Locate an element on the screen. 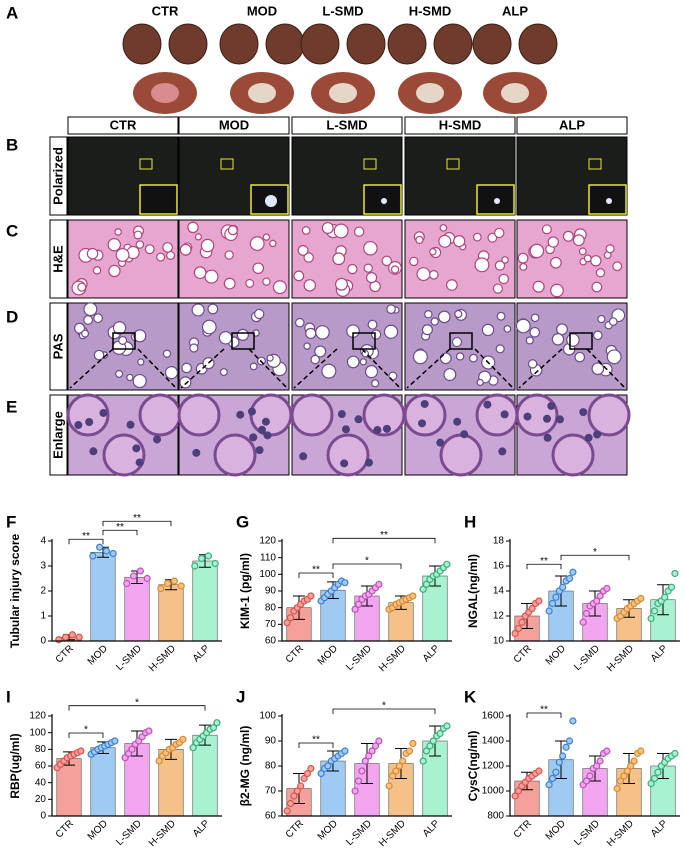  panel-label: E is located at coordinates (11, 406).